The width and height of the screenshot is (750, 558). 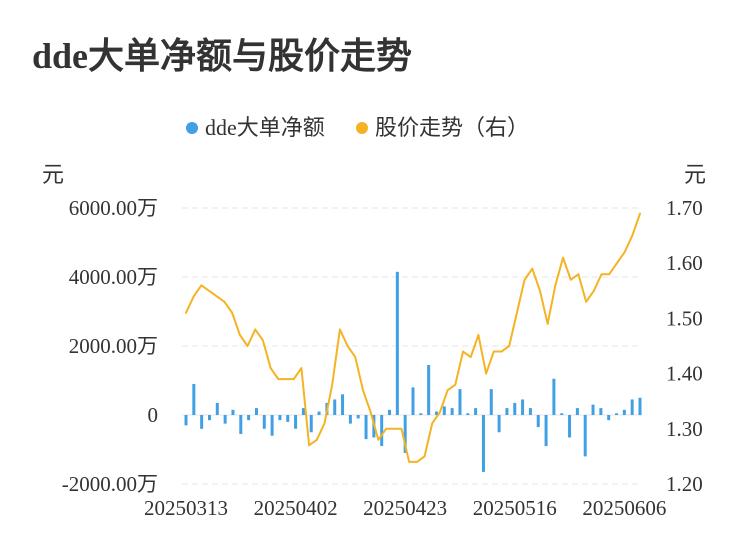 What do you see at coordinates (362, 127) in the screenshot?
I see `legend-dot-price-icon` at bounding box center [362, 127].